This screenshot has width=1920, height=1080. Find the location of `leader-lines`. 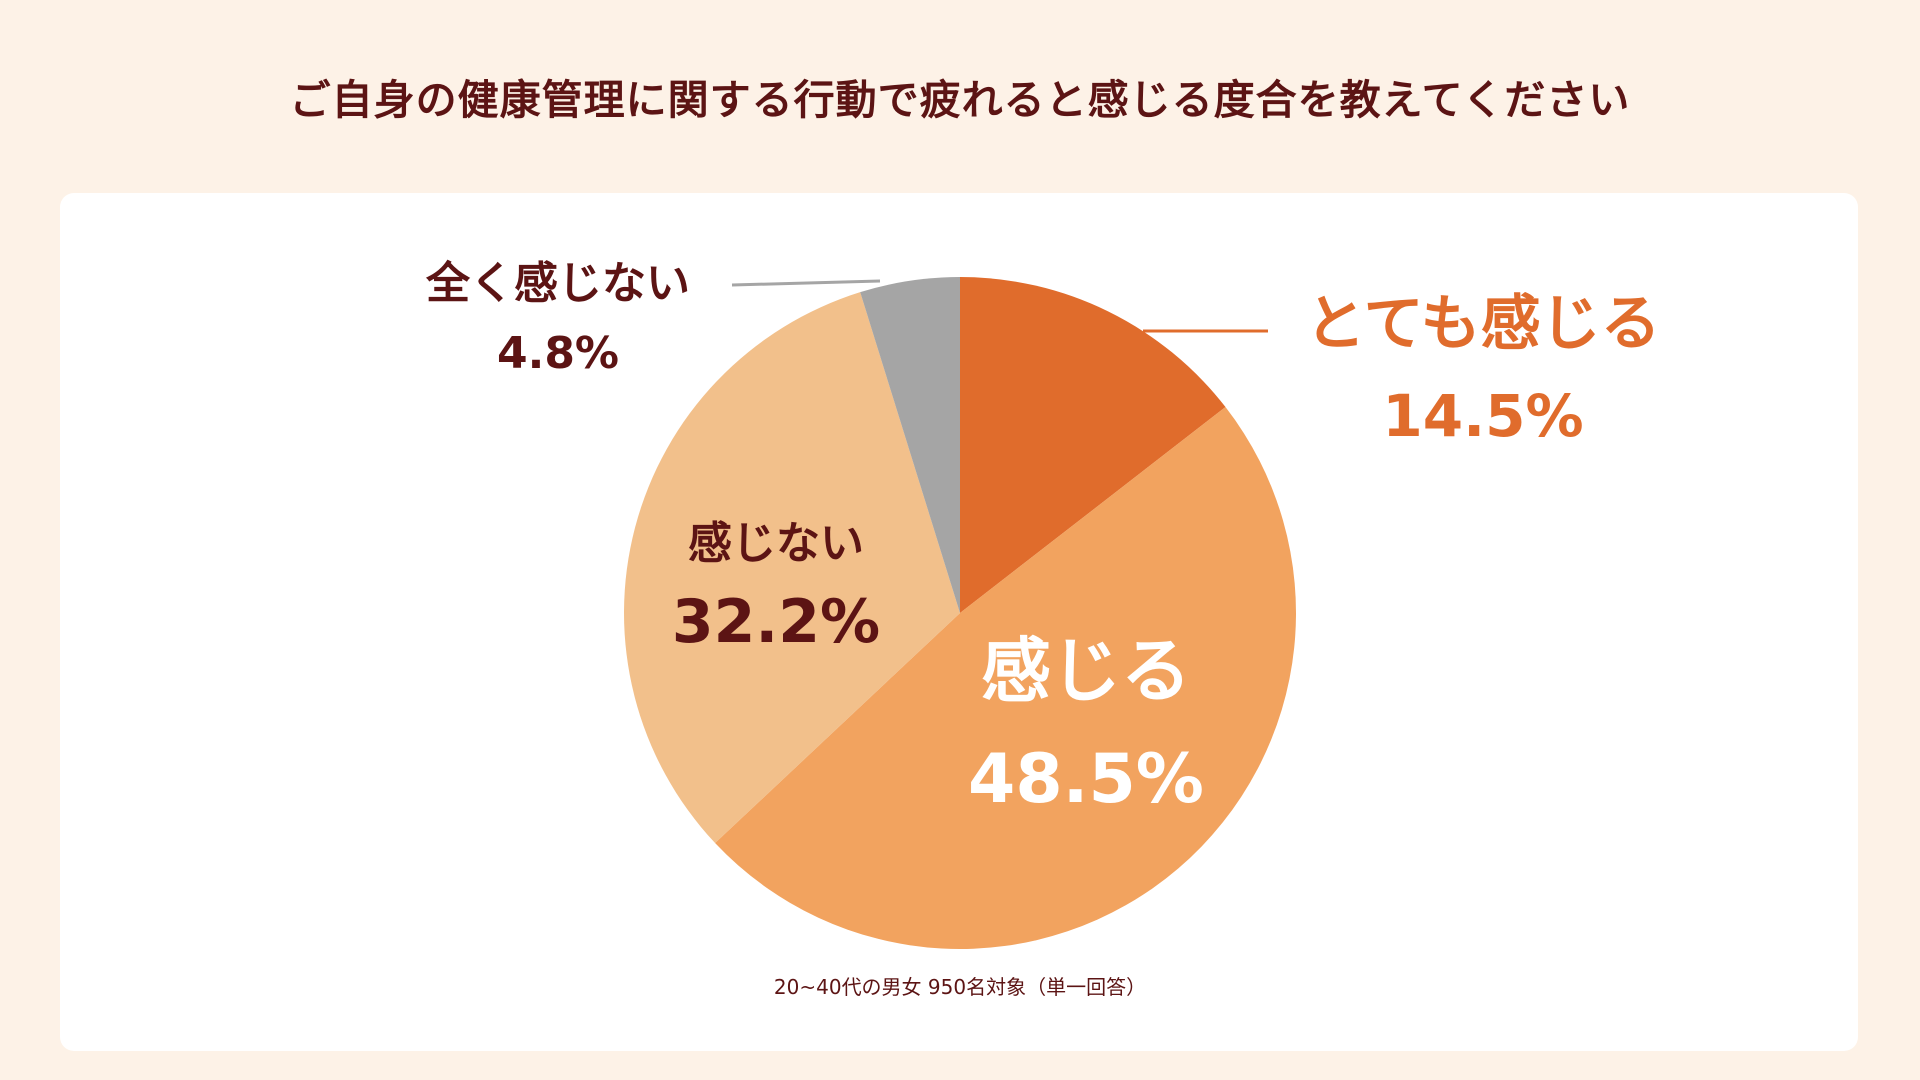

leader-lines is located at coordinates (999, 306).